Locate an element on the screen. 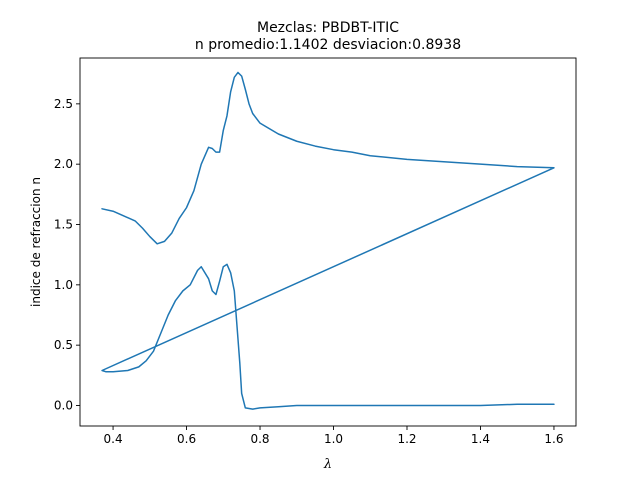 This screenshot has width=640, height=480. x-axis-label: λ is located at coordinates (327, 464).